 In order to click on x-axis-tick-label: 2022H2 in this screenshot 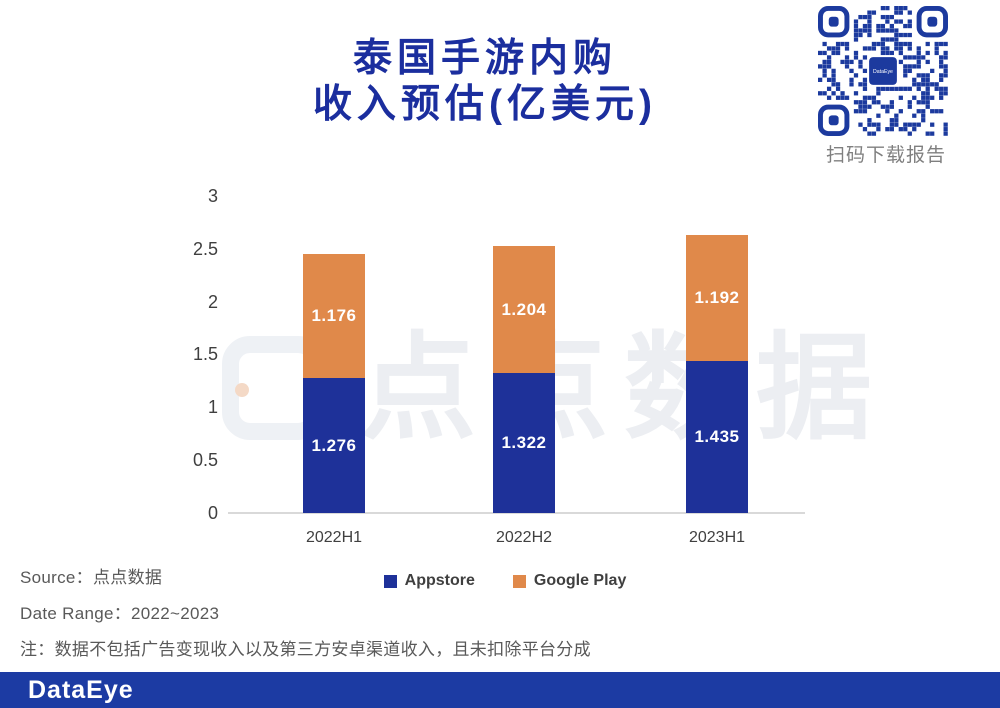, I will do `click(524, 537)`.